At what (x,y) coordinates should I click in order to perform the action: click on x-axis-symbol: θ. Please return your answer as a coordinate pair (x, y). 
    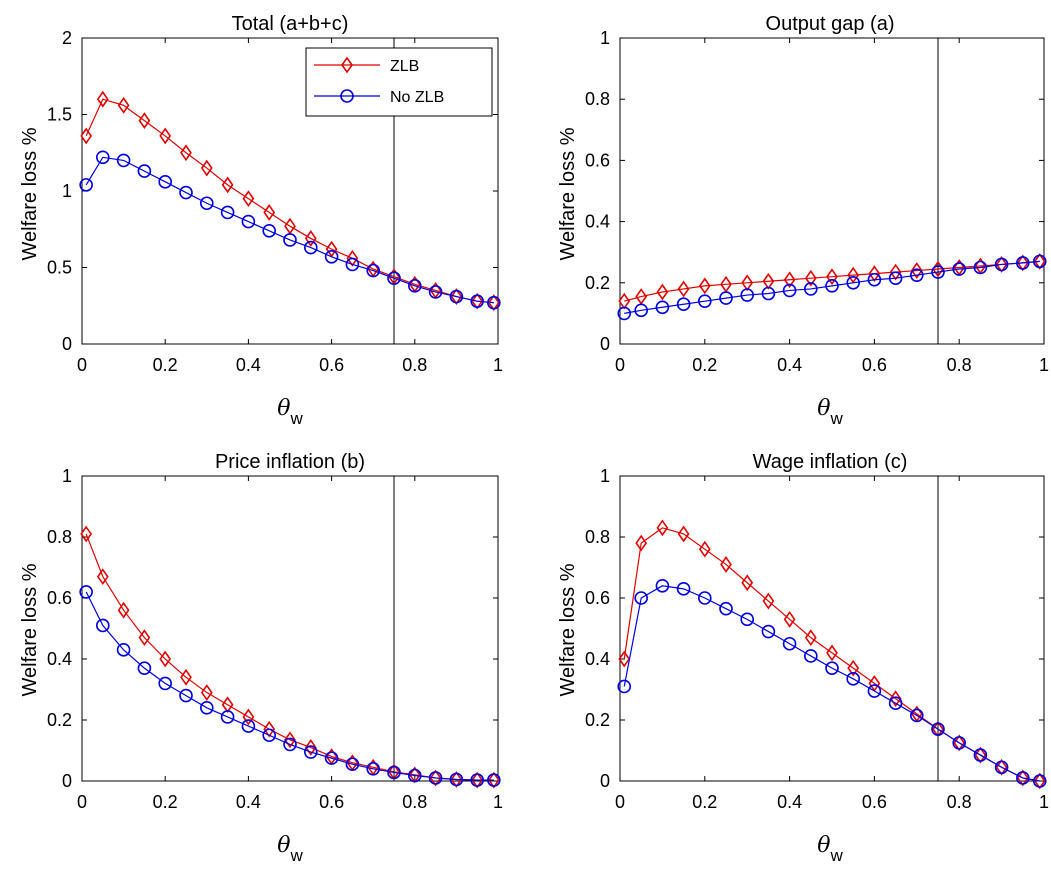
    Looking at the image, I should click on (283, 408).